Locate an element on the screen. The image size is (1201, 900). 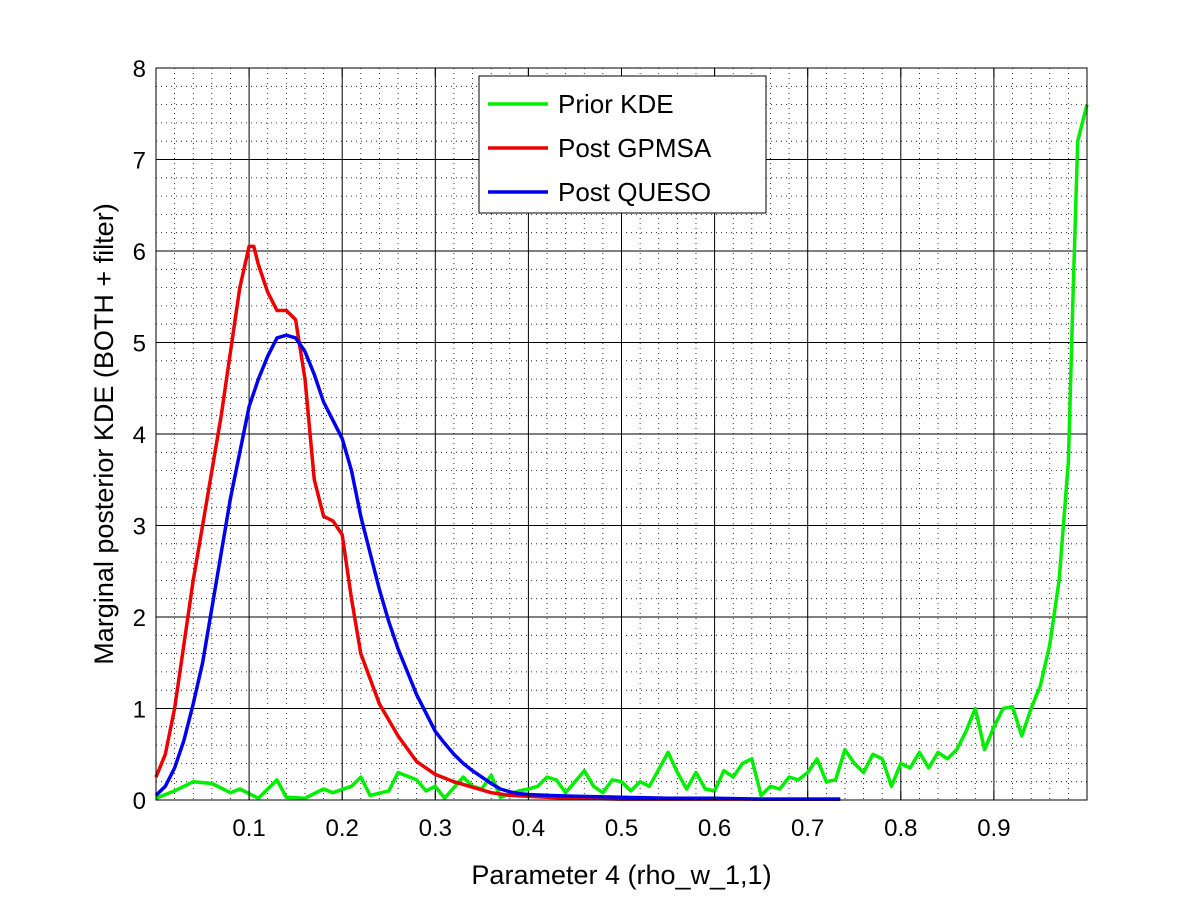
x-tick-label: 0.1 is located at coordinates (248, 828).